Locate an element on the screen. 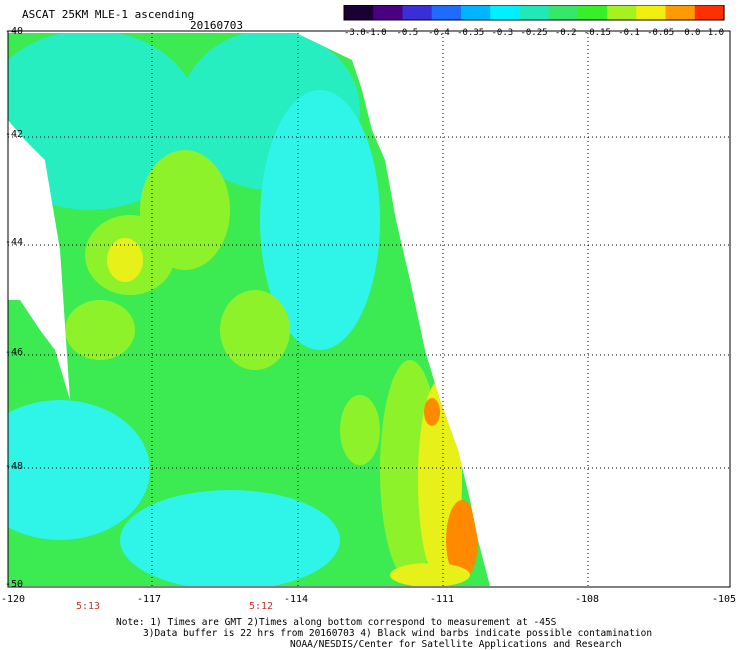 This screenshot has width=740, height=650. colorbar-tick-label: 0.0 is located at coordinates (692, 32).